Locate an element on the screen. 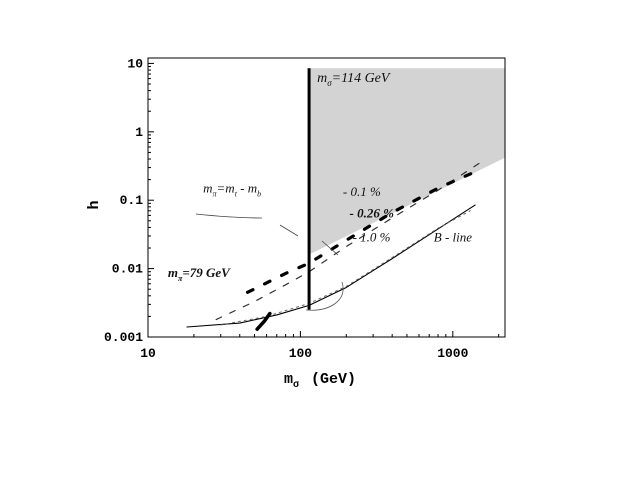 The height and width of the screenshot is (488, 631). annotation-part: =79 GeV is located at coordinates (206, 272).